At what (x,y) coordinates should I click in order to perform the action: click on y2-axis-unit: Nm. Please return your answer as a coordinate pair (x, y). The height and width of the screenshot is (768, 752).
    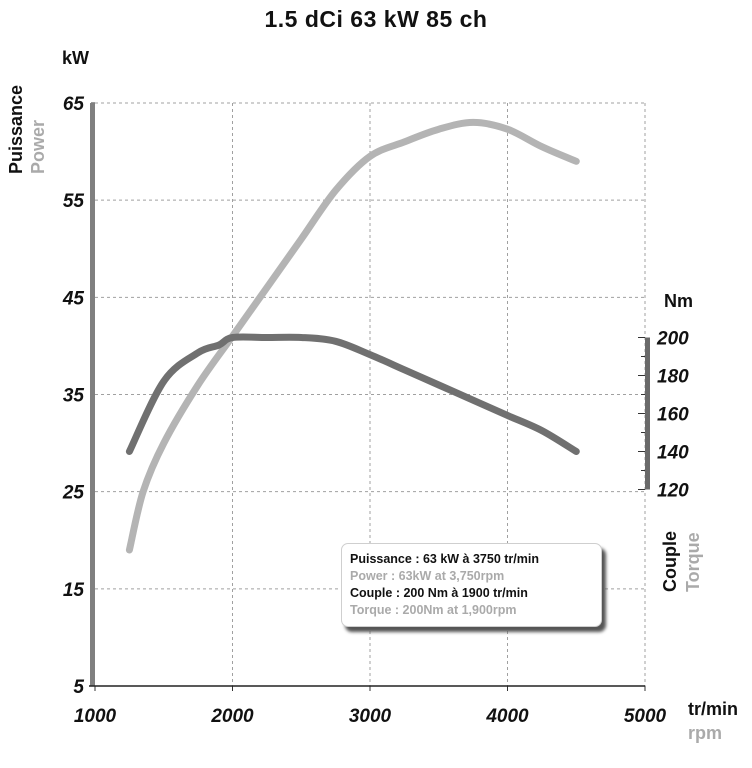
    Looking at the image, I should click on (679, 301).